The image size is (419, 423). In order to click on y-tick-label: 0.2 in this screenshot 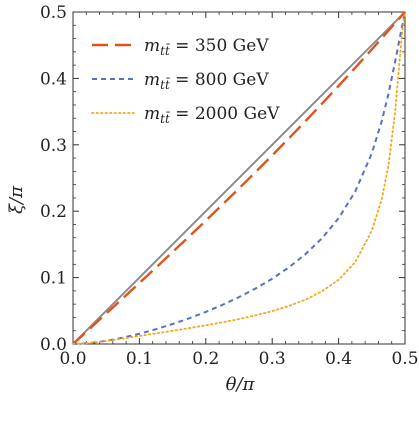, I will do `click(53, 212)`.